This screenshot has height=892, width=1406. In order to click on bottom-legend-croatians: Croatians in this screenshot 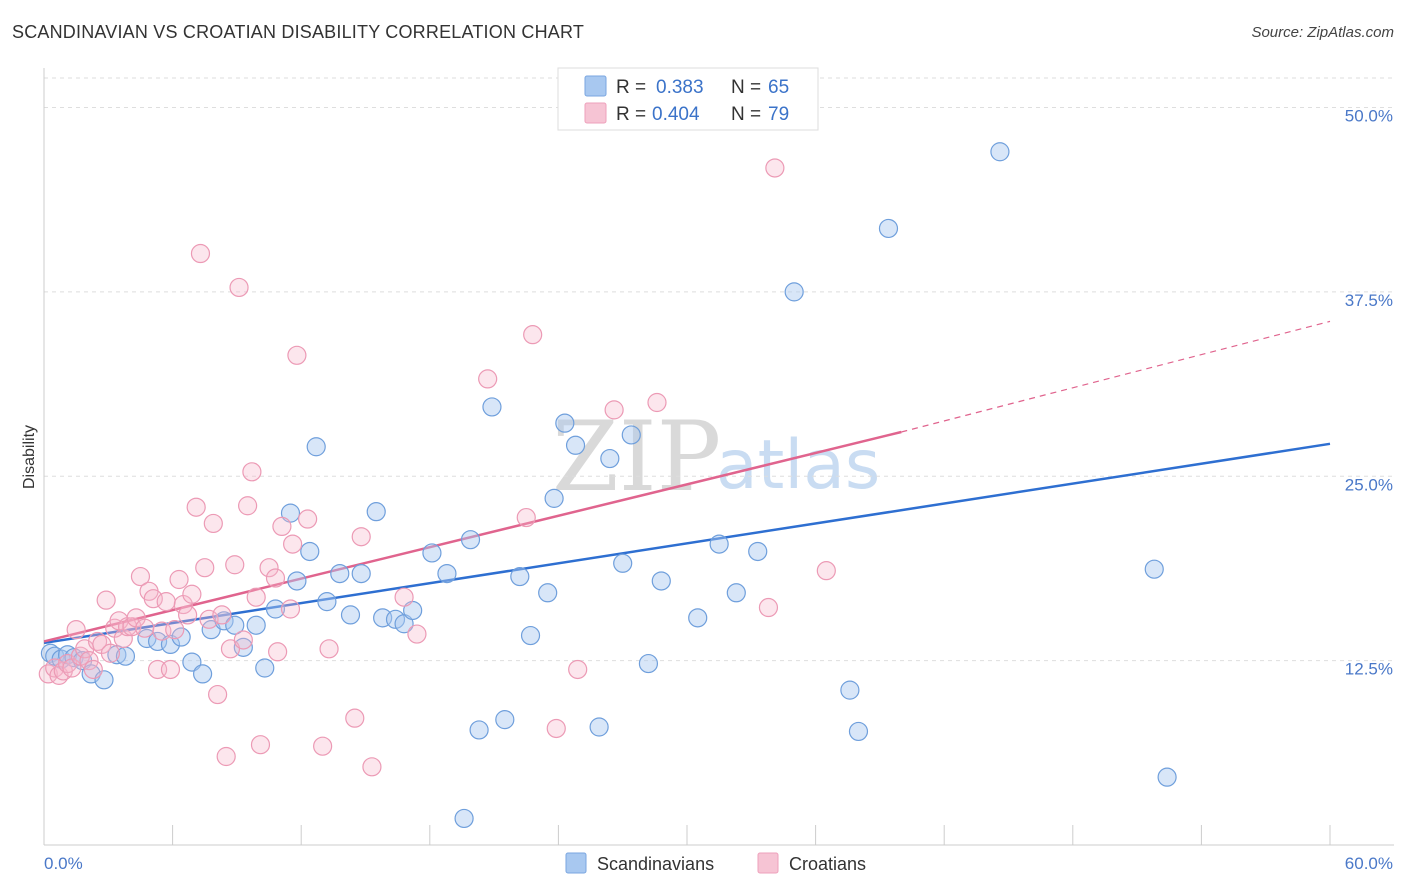, I will do `click(827, 864)`.